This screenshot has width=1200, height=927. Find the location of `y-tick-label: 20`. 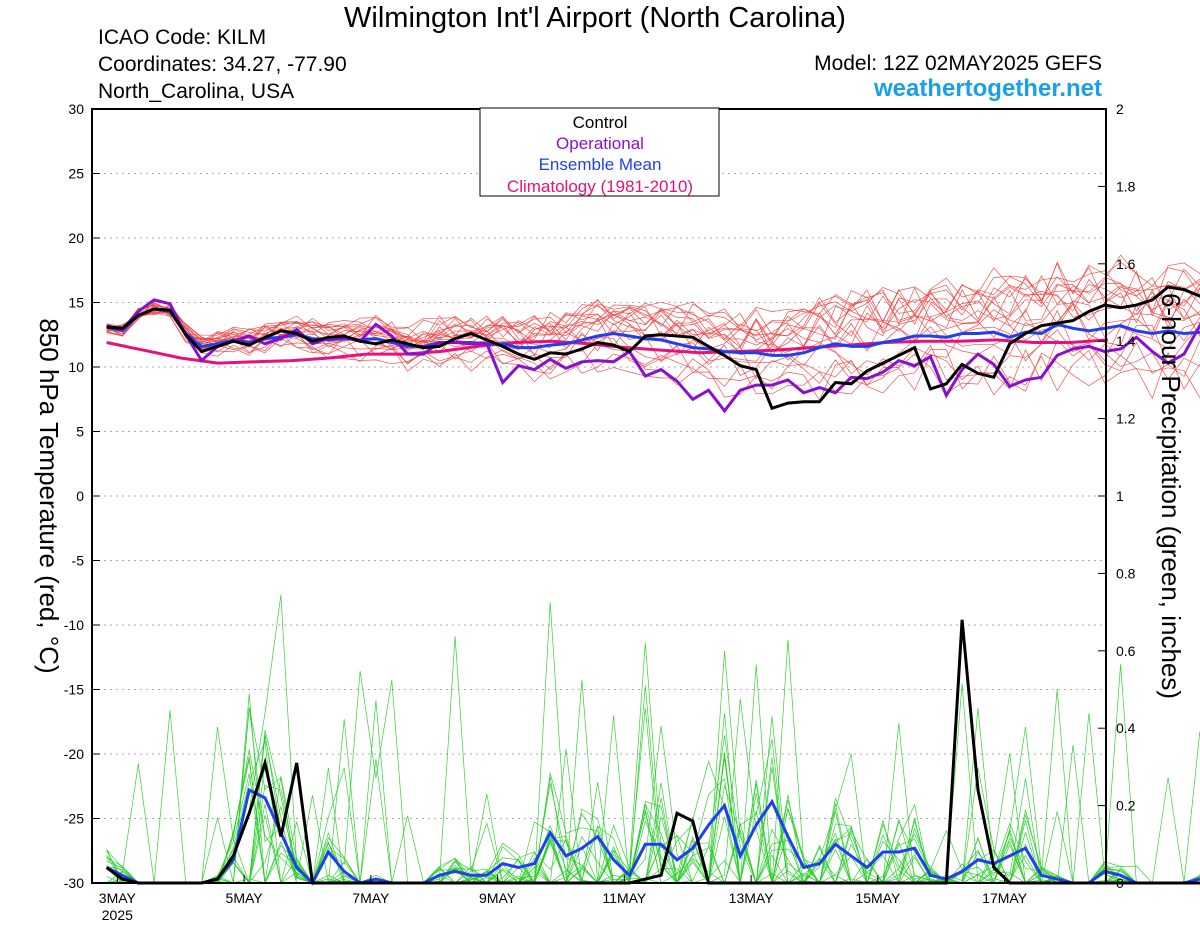

y-tick-label: 20 is located at coordinates (76, 238).